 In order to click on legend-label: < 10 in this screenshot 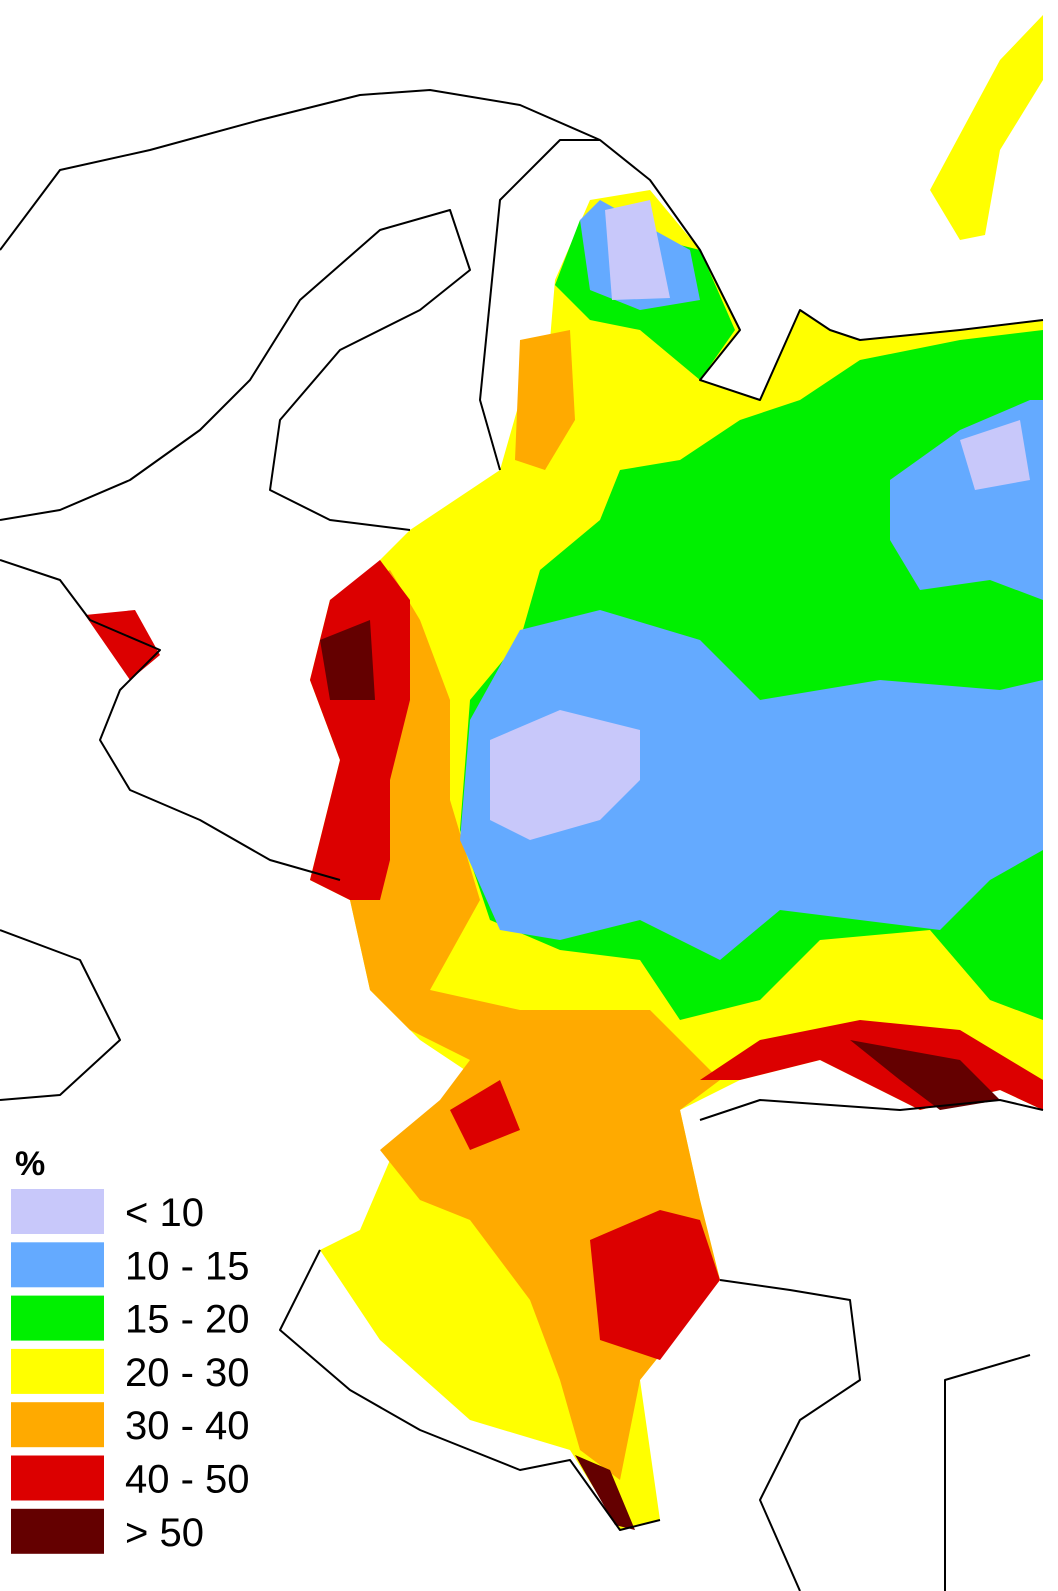, I will do `click(164, 1213)`.